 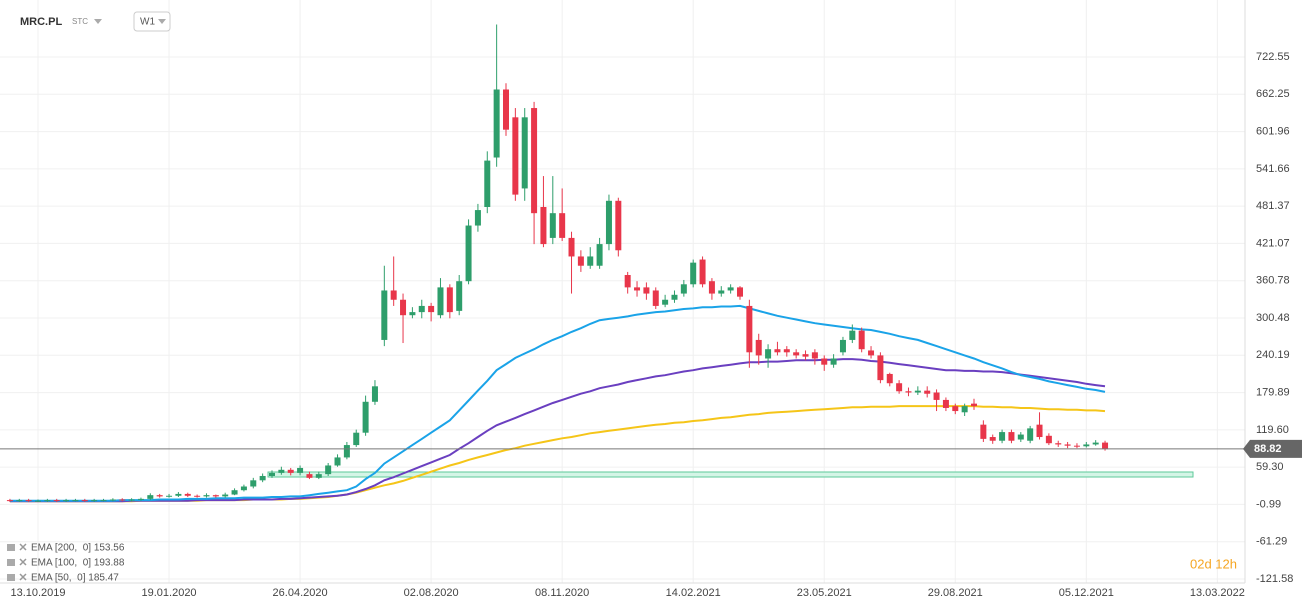 What do you see at coordinates (300, 593) in the screenshot?
I see `x-tick-label: 26.04.2020` at bounding box center [300, 593].